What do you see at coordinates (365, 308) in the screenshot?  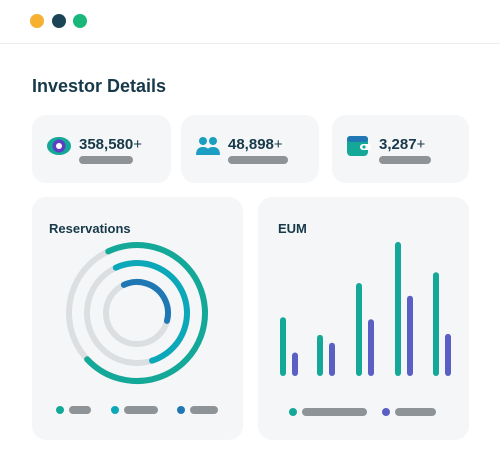 I see `eum-bar-chart` at bounding box center [365, 308].